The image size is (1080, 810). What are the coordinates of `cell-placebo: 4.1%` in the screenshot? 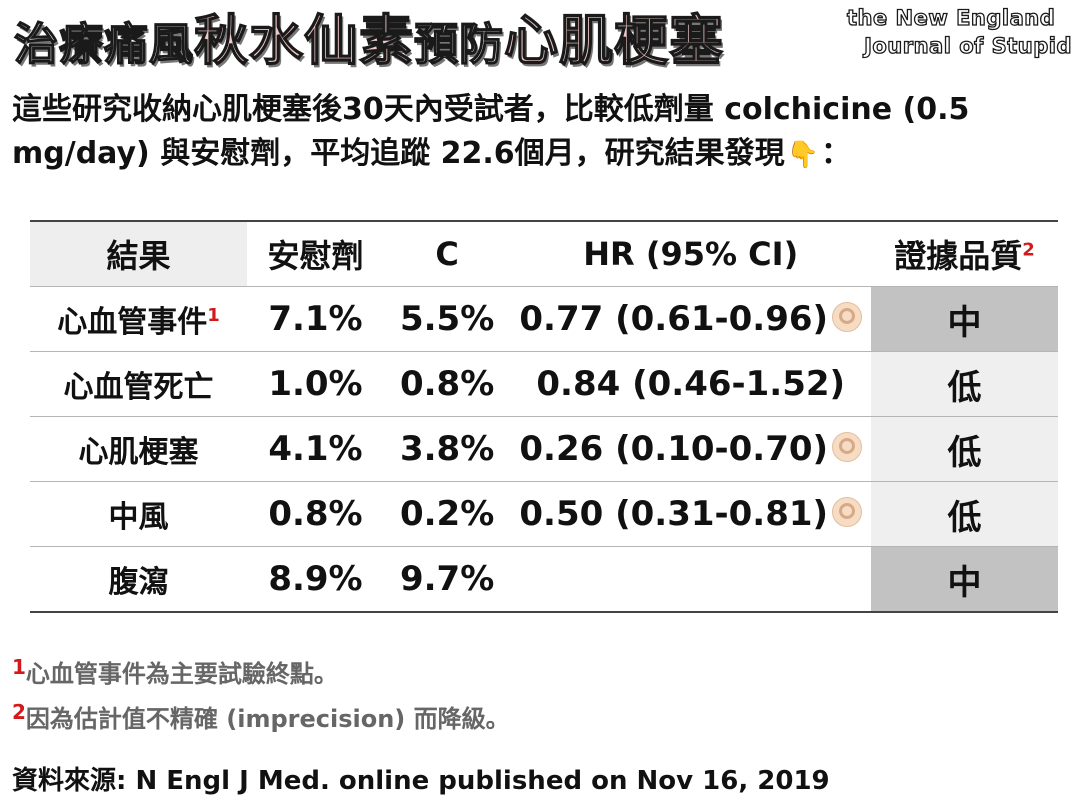 It's located at (315, 449).